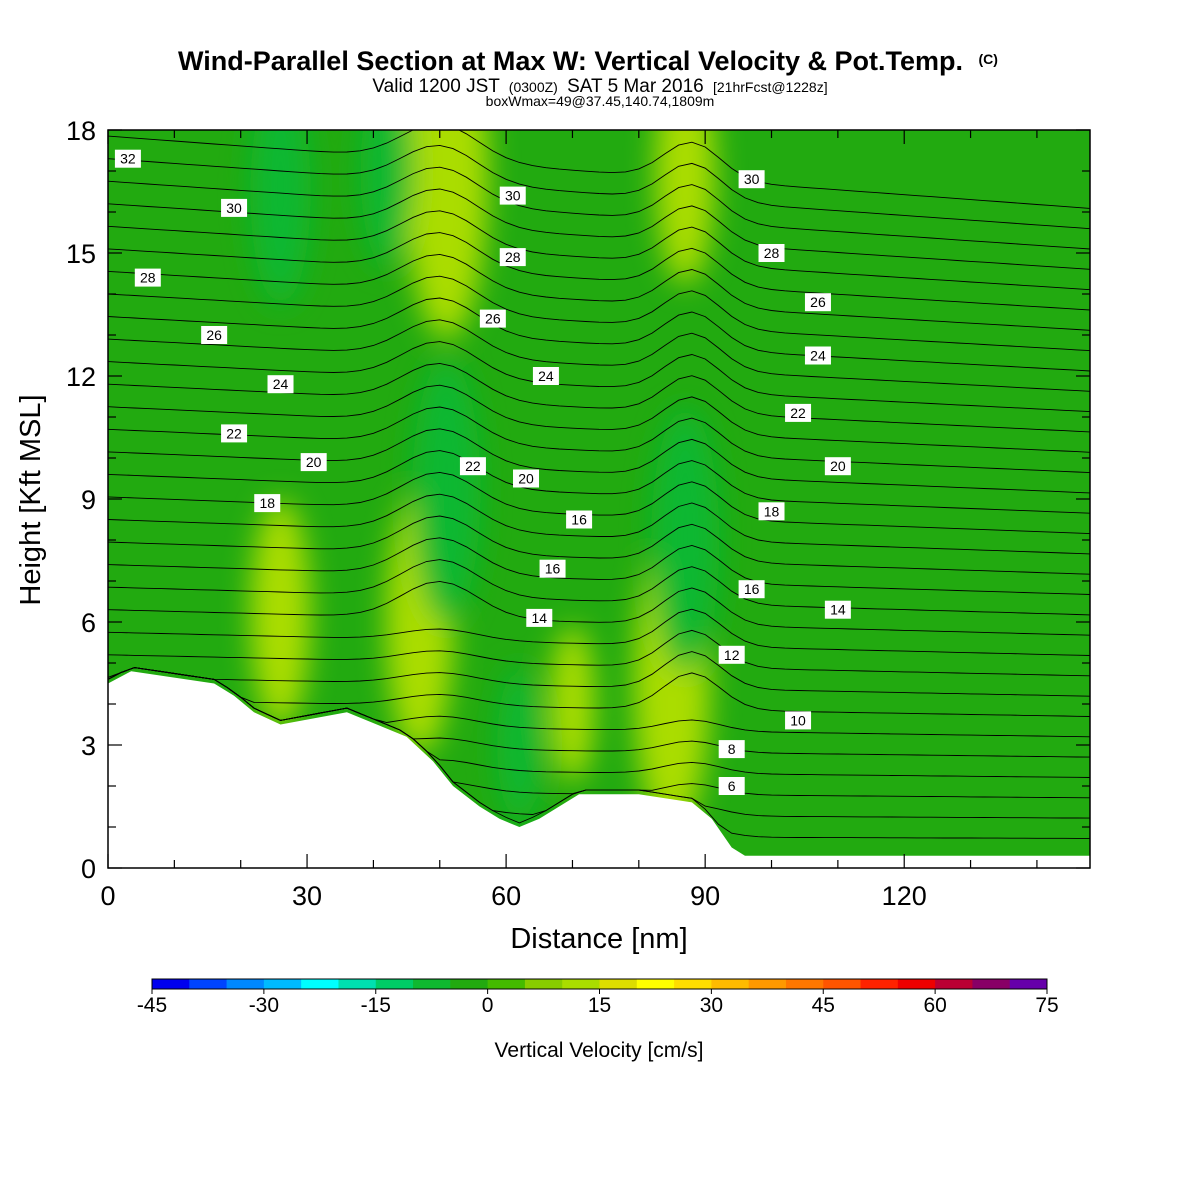 The height and width of the screenshot is (1200, 1200). I want to click on terrain, so click(599, 769).